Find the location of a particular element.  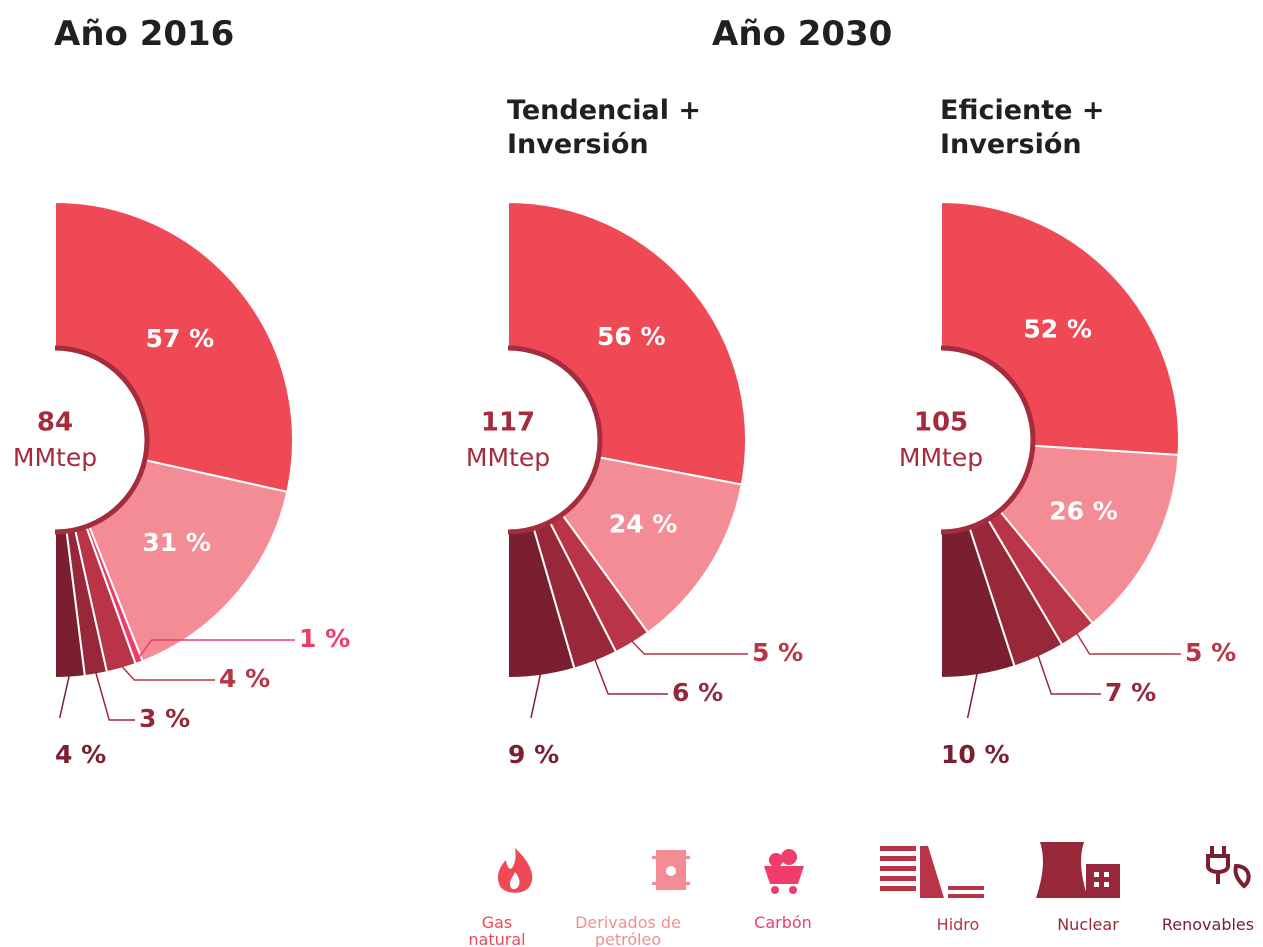

legend-label: Nuclear is located at coordinates (1088, 924).